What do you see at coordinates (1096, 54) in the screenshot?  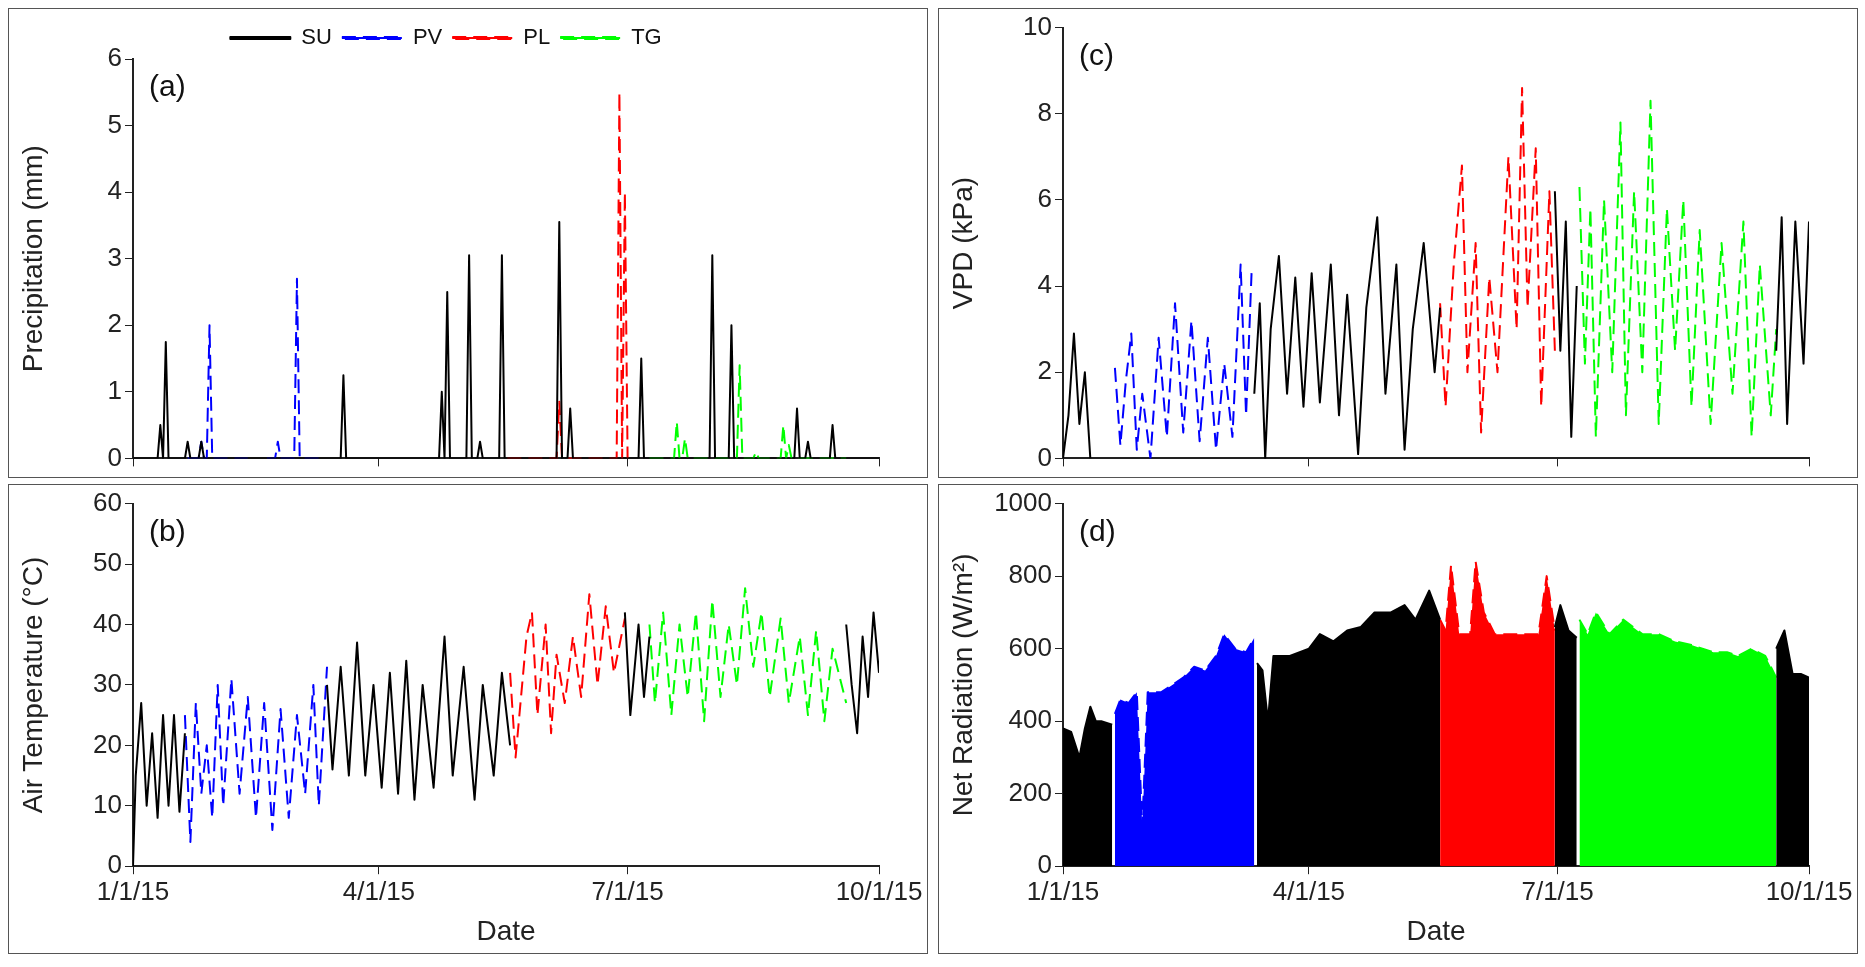 I see `annotation: (c)` at bounding box center [1096, 54].